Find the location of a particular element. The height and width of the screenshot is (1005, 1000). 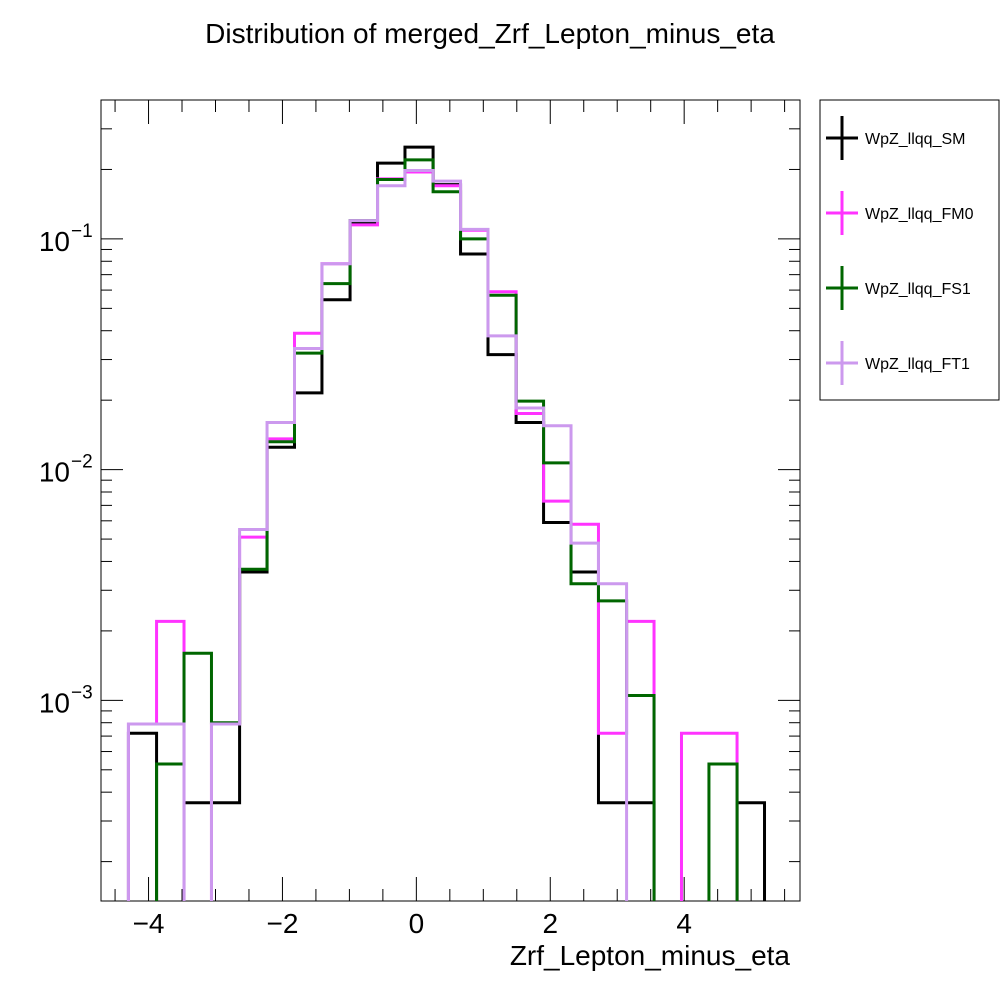

legend-label: WpZ_llqq_FS1 is located at coordinates (918, 289).